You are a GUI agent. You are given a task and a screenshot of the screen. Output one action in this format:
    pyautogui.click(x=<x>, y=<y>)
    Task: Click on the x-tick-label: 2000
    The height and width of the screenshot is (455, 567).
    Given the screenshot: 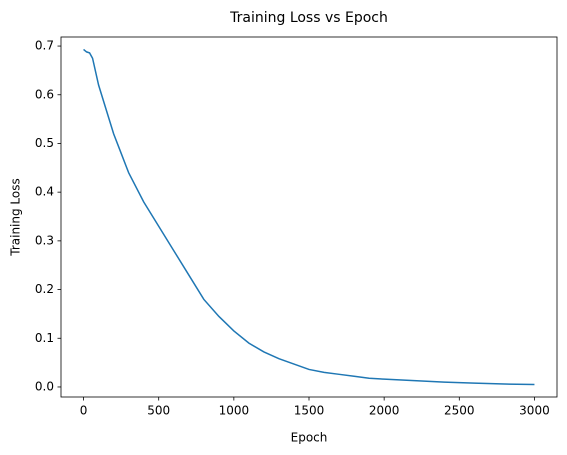 What is the action you would take?
    pyautogui.click(x=384, y=411)
    